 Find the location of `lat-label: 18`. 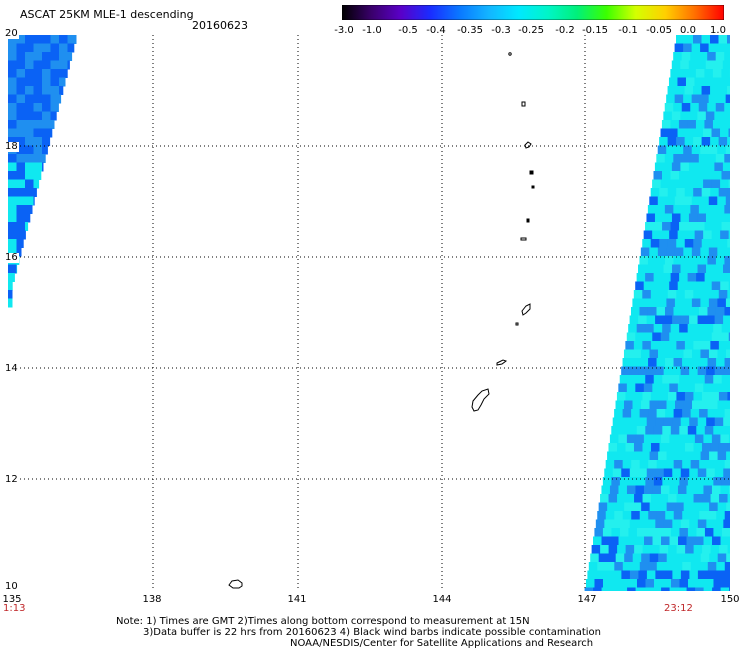

lat-label: 18 is located at coordinates (11, 146).